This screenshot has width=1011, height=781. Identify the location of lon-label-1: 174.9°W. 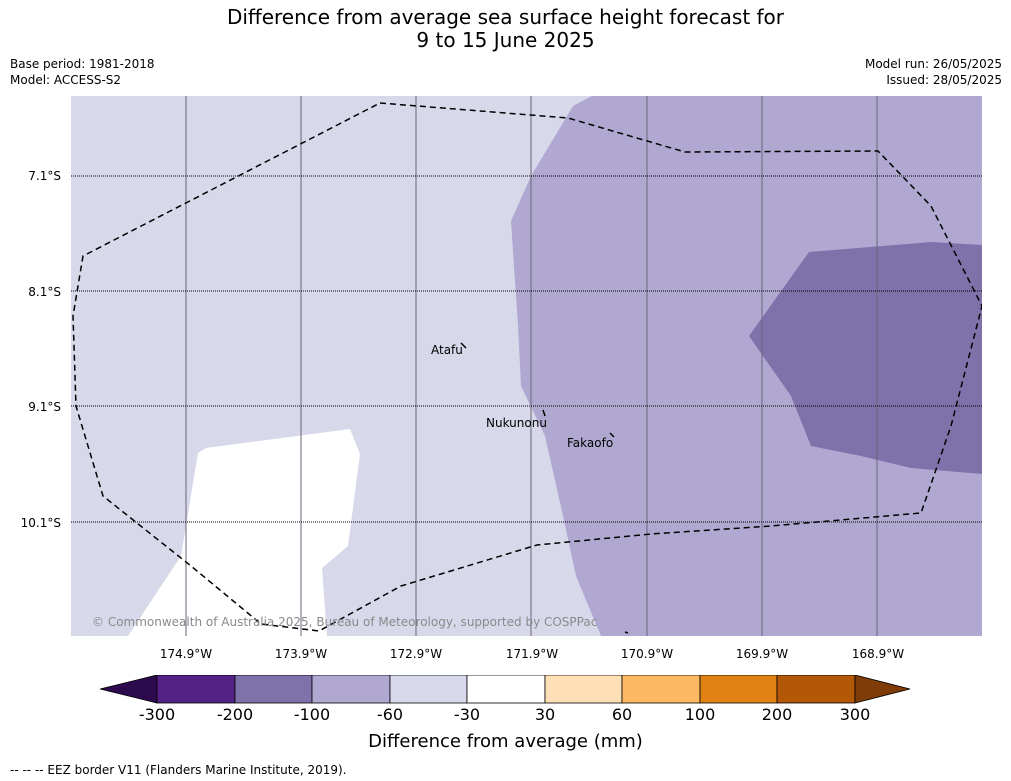
(186, 654).